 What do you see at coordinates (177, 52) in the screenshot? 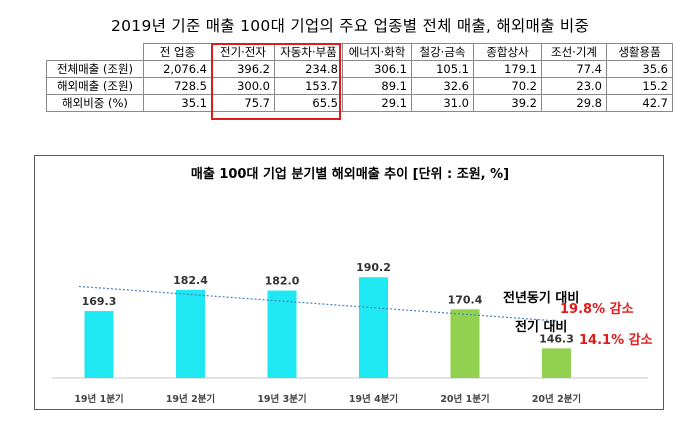
I see `col-header: 전 업종` at bounding box center [177, 52].